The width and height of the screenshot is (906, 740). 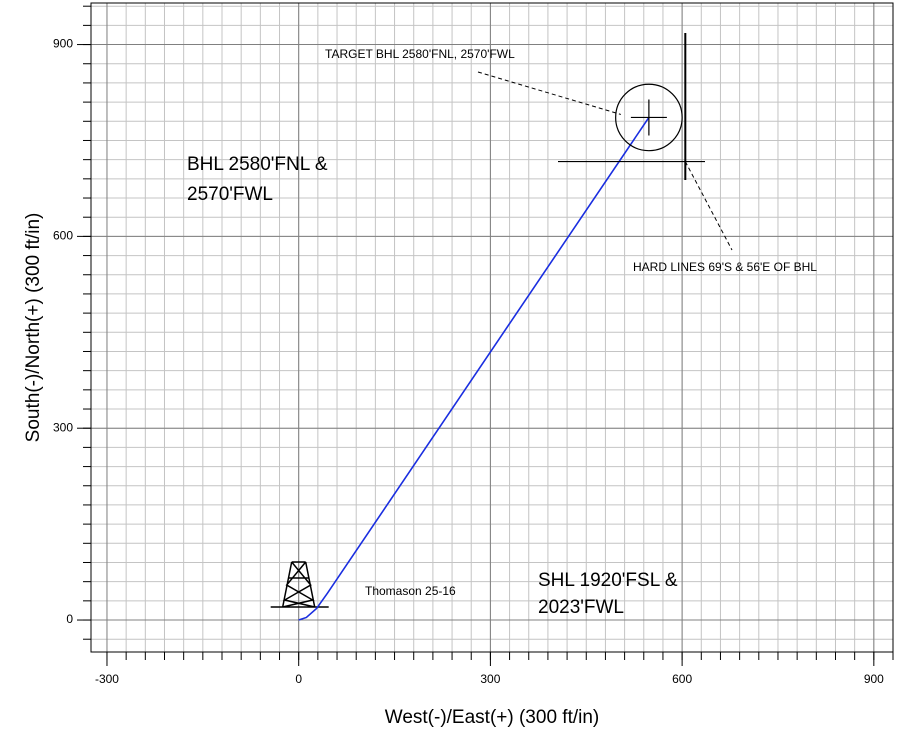 What do you see at coordinates (608, 580) in the screenshot?
I see `annotation: SHL 1920'FSL &` at bounding box center [608, 580].